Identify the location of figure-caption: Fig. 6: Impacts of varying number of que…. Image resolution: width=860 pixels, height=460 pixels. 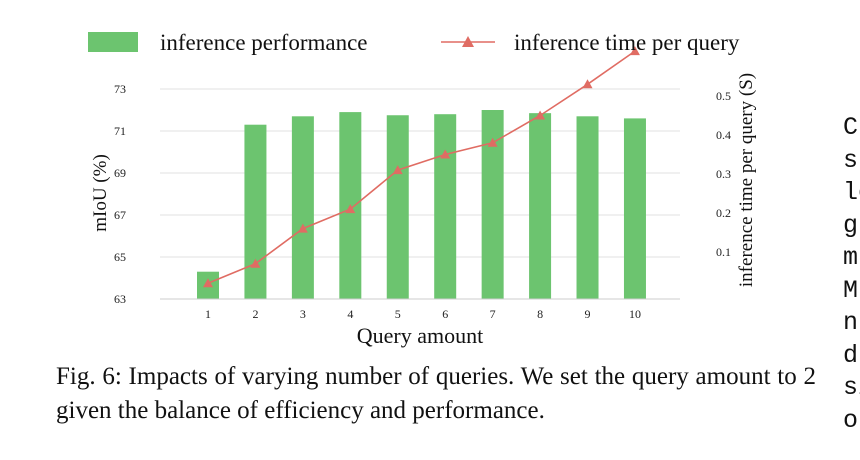
(436, 393).